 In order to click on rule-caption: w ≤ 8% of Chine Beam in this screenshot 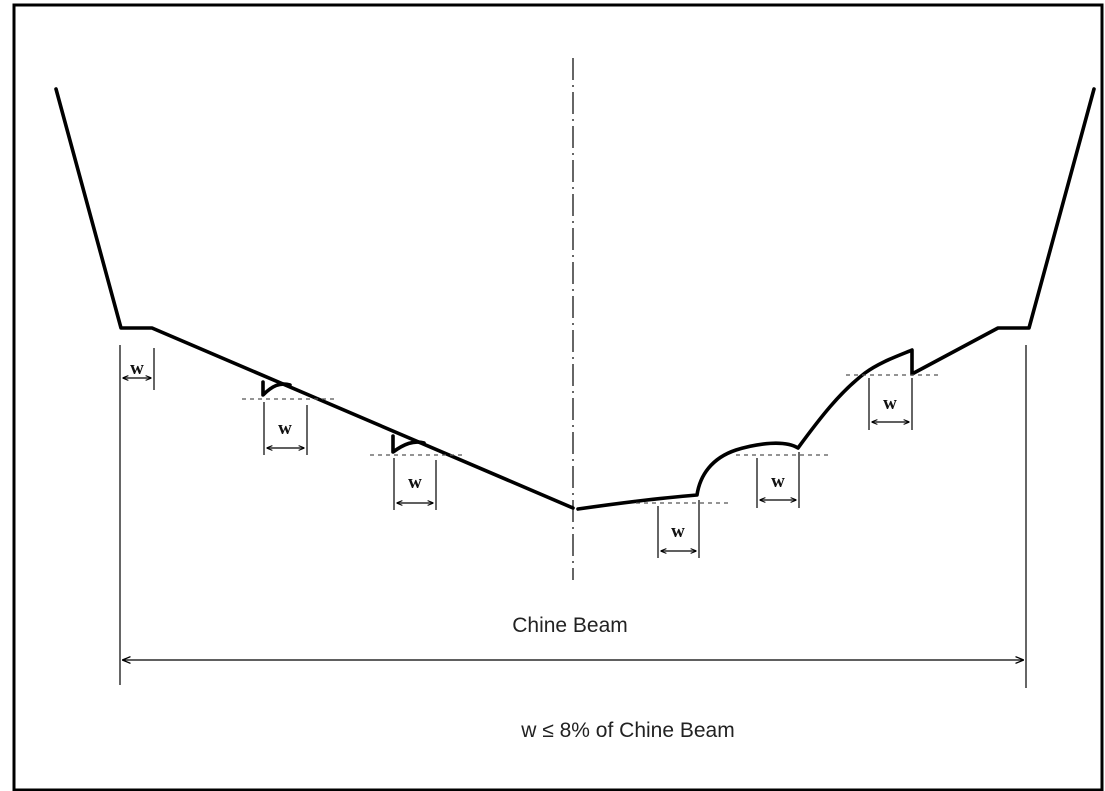, I will do `click(627, 730)`.